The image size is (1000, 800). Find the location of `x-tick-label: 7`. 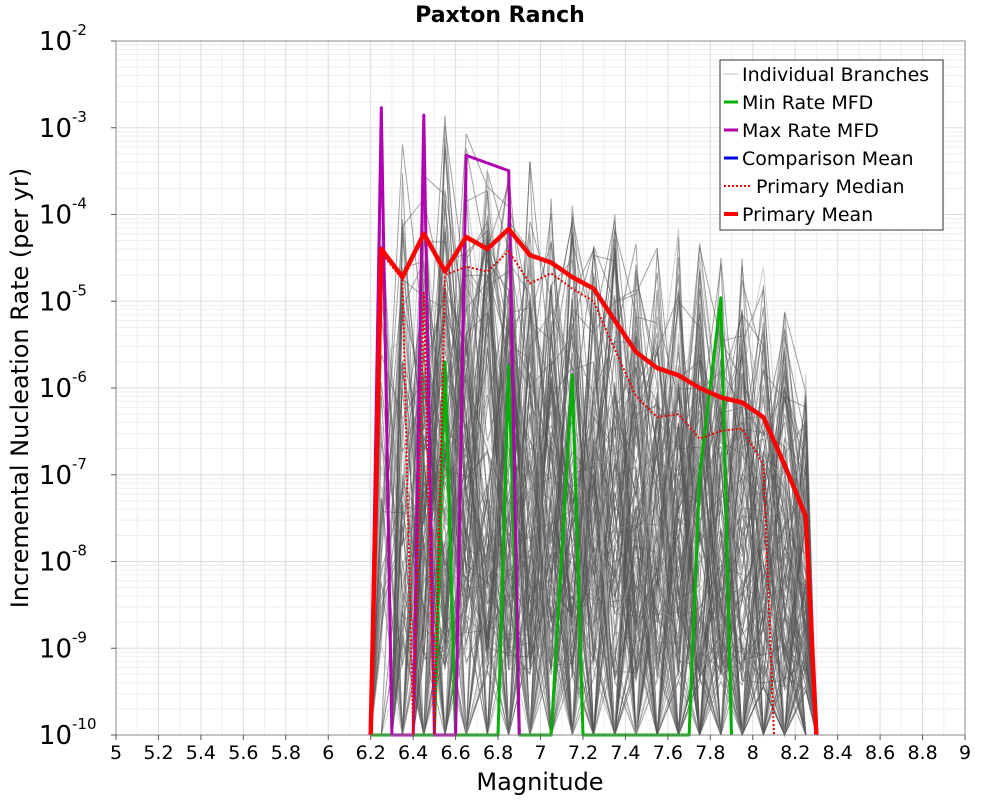

x-tick-label: 7 is located at coordinates (540, 753).